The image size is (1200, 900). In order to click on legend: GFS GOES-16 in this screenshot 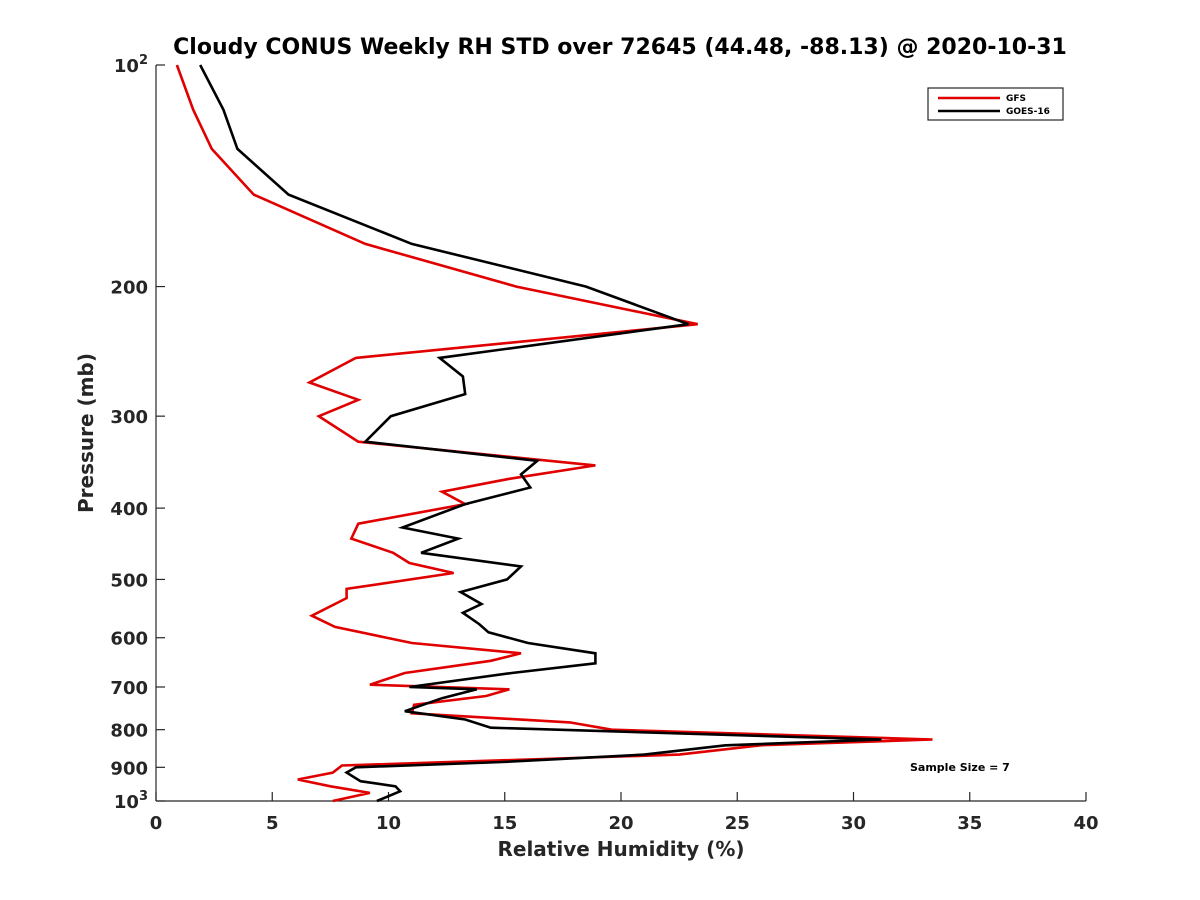, I will do `click(995, 104)`.